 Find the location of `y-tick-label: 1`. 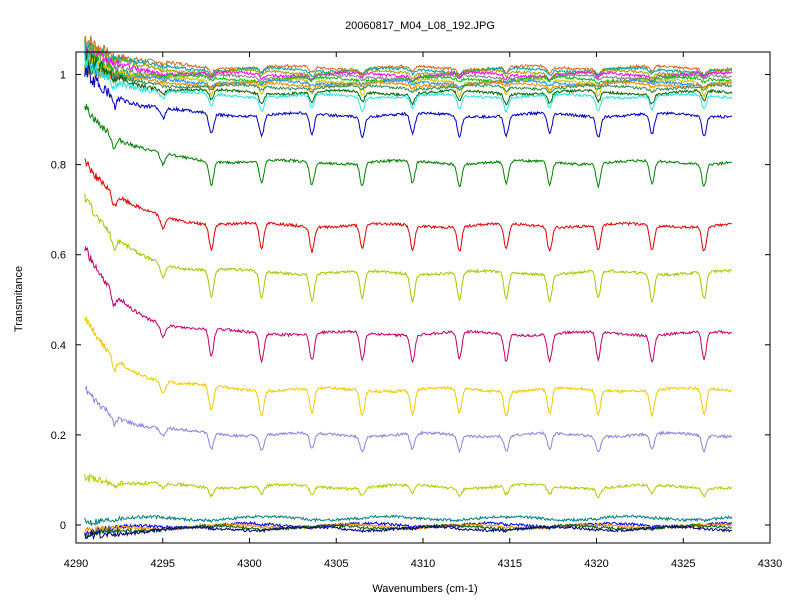

y-tick-label: 1 is located at coordinates (63, 76).